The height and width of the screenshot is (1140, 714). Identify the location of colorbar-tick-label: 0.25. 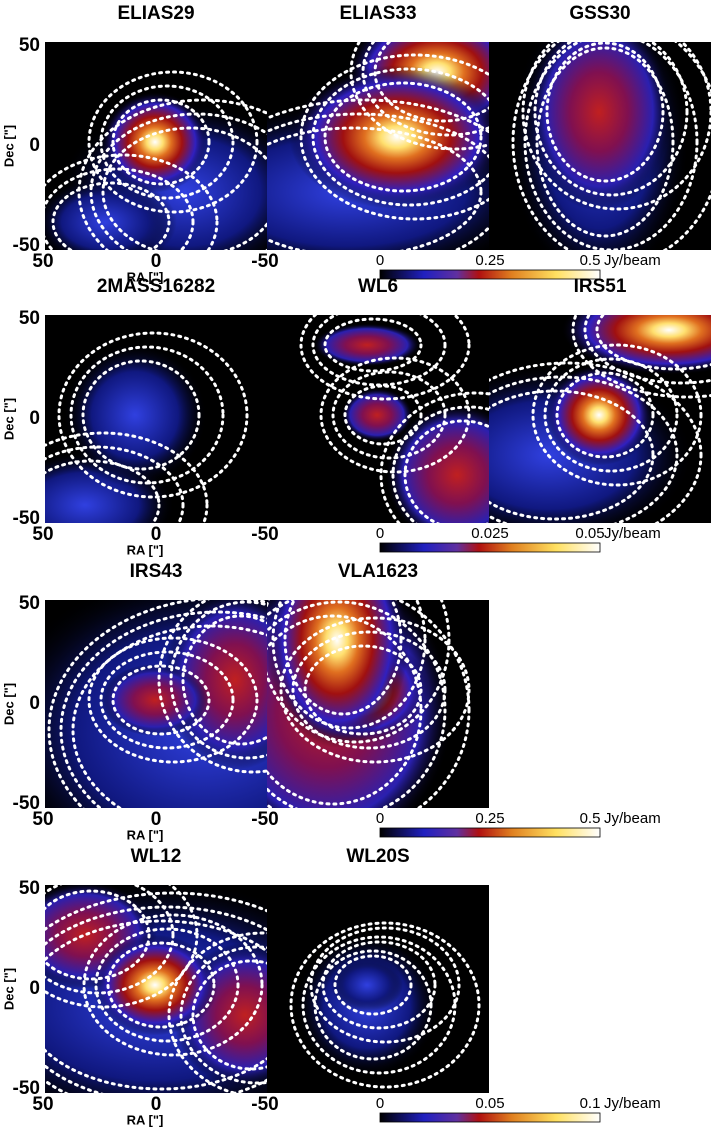
(489, 260).